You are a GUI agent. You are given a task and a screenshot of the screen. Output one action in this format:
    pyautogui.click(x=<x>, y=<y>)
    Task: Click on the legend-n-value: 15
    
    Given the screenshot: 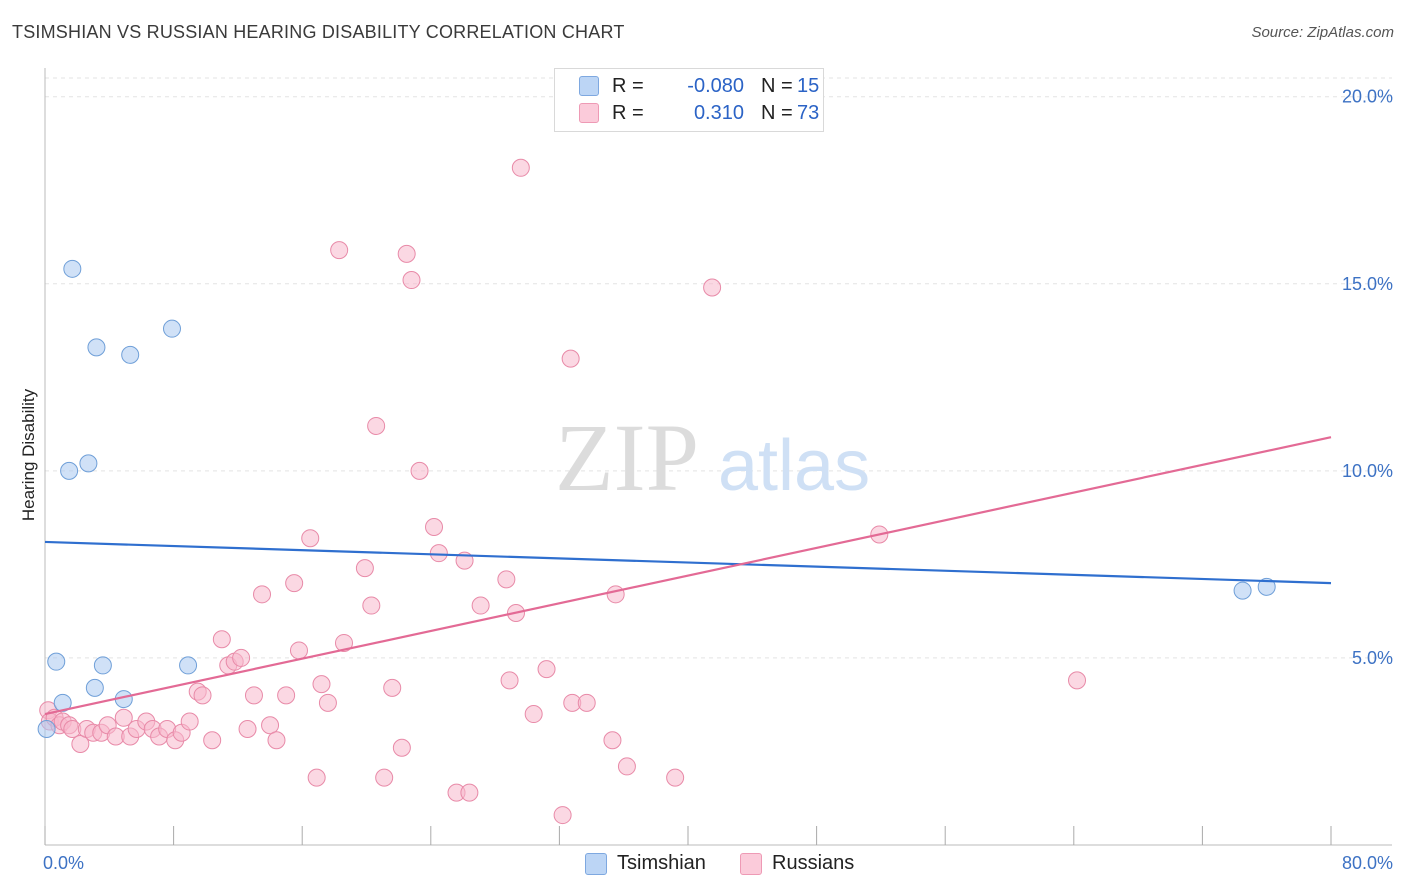 What is the action you would take?
    pyautogui.click(x=808, y=85)
    